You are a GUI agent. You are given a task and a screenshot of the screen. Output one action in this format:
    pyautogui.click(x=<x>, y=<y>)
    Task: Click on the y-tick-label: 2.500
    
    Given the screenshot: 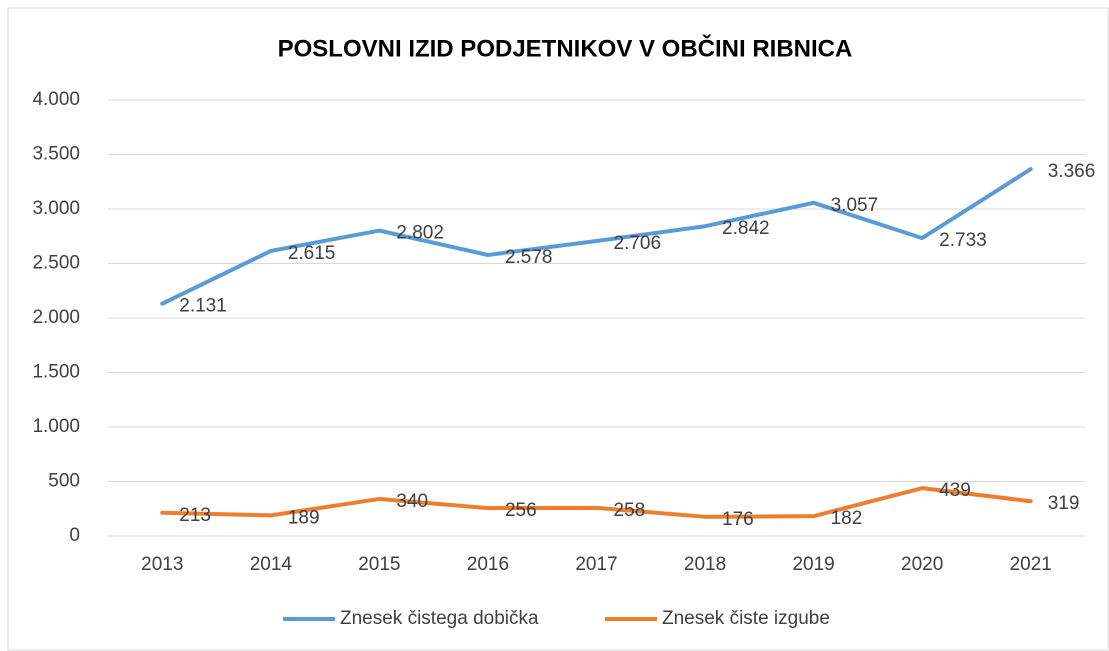 What is the action you would take?
    pyautogui.click(x=56, y=263)
    